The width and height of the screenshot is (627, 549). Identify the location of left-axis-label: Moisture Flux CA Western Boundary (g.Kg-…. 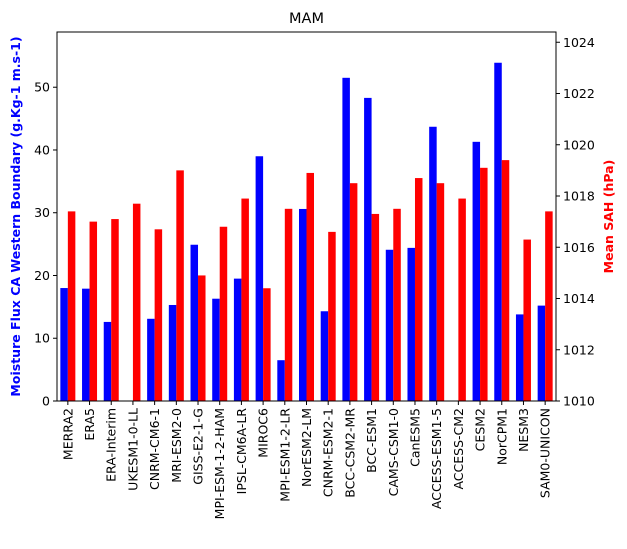
(15, 216).